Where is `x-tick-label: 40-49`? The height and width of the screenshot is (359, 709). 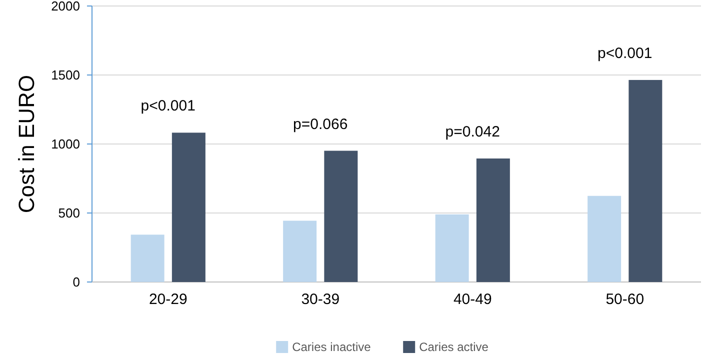 x-tick-label: 40-49 is located at coordinates (472, 299).